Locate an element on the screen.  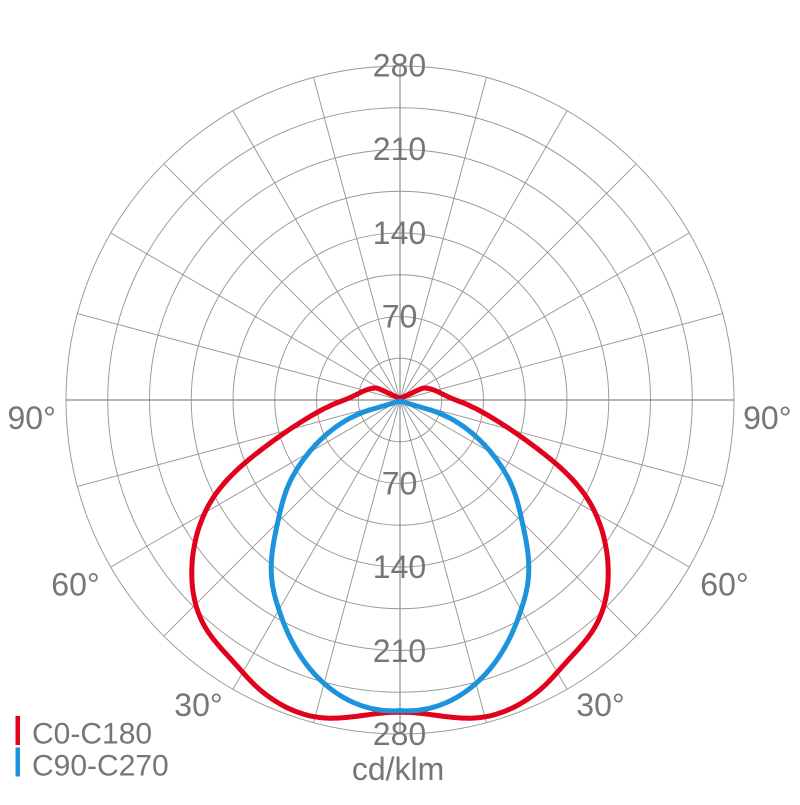
svg-text: C90-C270 is located at coordinates (100, 766).